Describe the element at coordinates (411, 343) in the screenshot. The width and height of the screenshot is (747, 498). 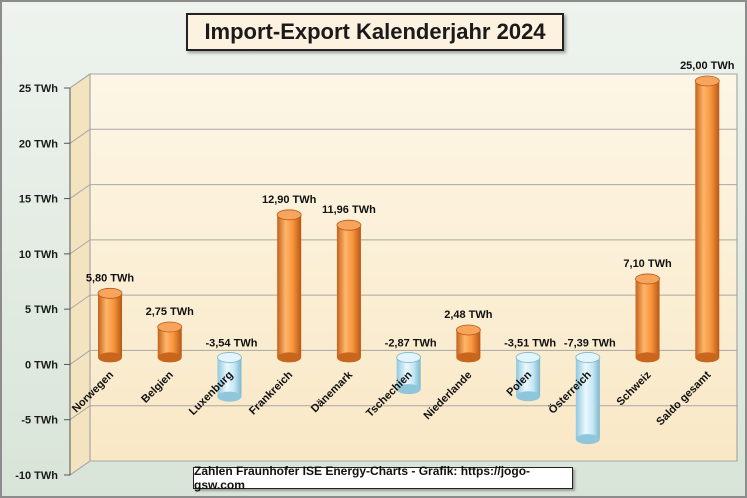
I see `data-label: -2,87 TWh` at that location.